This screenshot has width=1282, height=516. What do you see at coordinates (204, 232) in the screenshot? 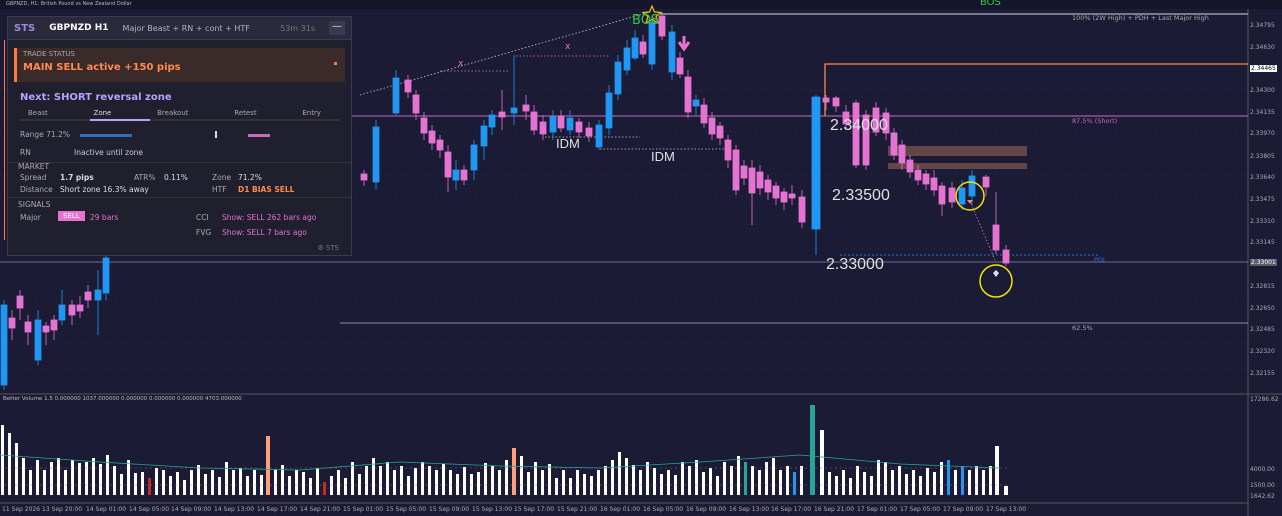
I see `fvg-label: FVG` at bounding box center [204, 232].